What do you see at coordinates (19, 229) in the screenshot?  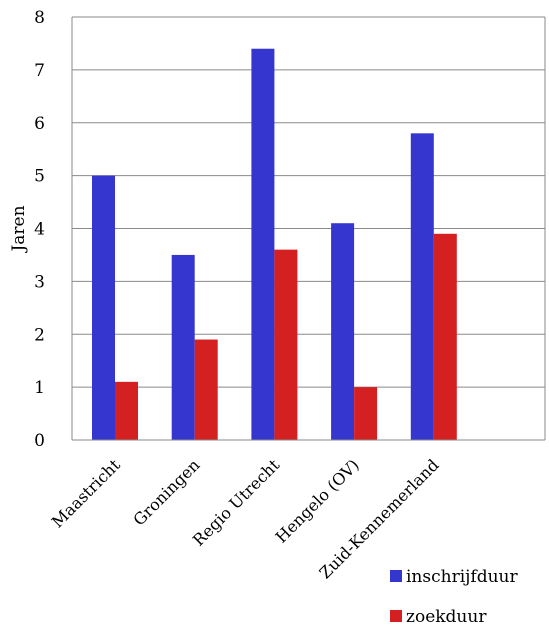 I see `y-axis-label: Jaren` at bounding box center [19, 229].